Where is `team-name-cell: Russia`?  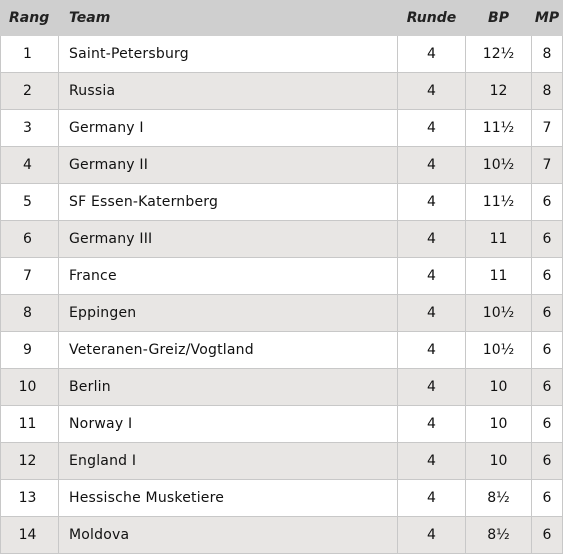
team-name-cell: Russia is located at coordinates (228, 91).